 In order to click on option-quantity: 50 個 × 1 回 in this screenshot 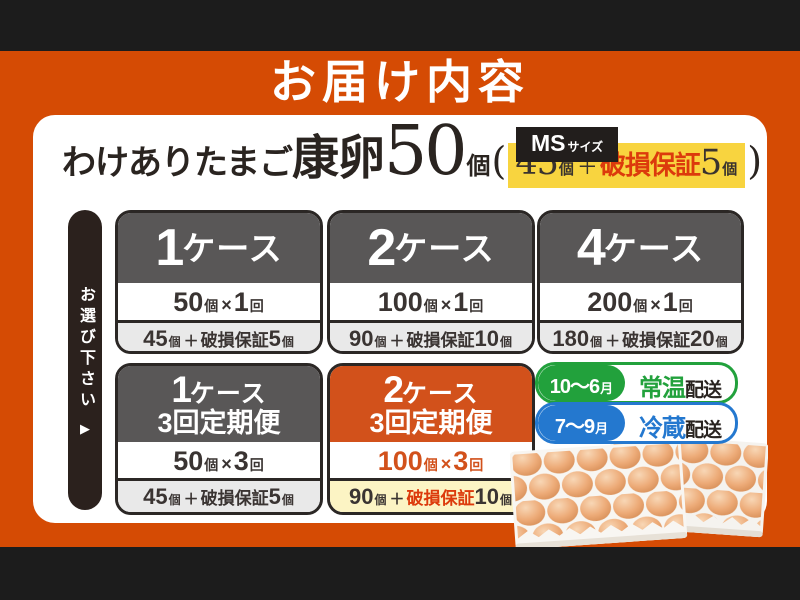, I will do `click(219, 301)`.